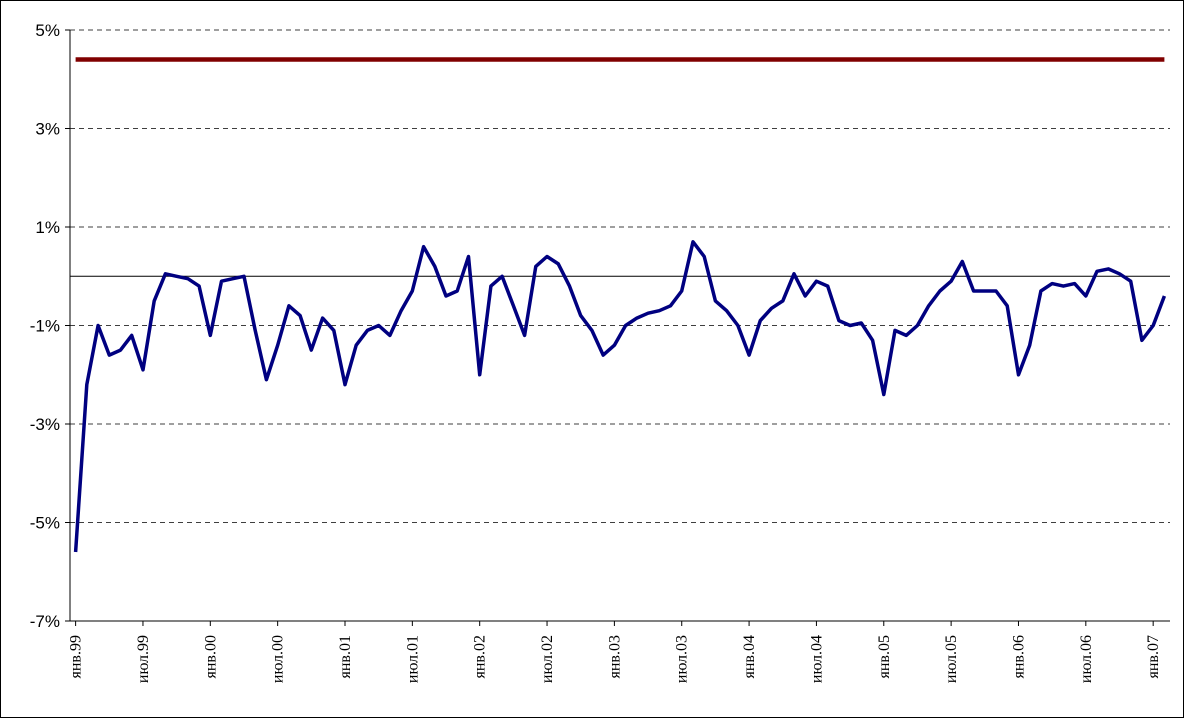  What do you see at coordinates (47, 30) in the screenshot?
I see `y-tick-label: 5%` at bounding box center [47, 30].